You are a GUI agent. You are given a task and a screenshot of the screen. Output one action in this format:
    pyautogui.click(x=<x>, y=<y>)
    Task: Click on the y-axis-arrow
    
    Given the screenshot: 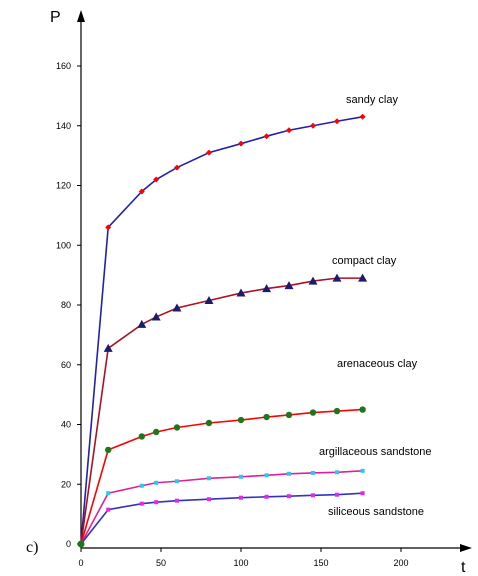 What is the action you would take?
    pyautogui.click(x=81, y=16)
    